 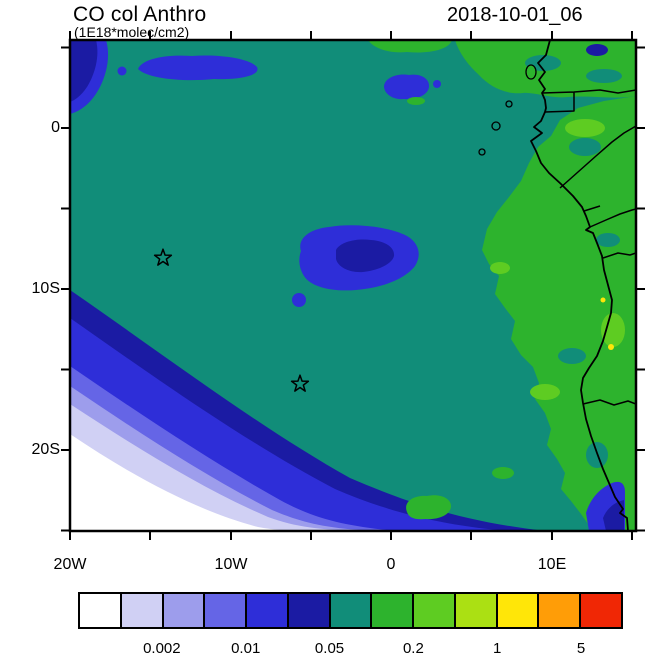 I want to click on x-axis-label-20w: 20W, so click(x=70, y=564).